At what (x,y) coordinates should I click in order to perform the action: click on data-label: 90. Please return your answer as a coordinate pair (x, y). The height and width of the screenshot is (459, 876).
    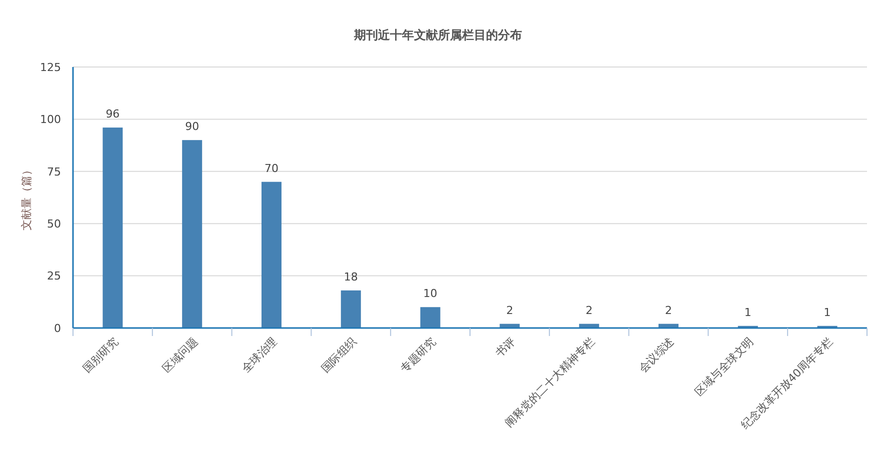
    Looking at the image, I should click on (192, 127).